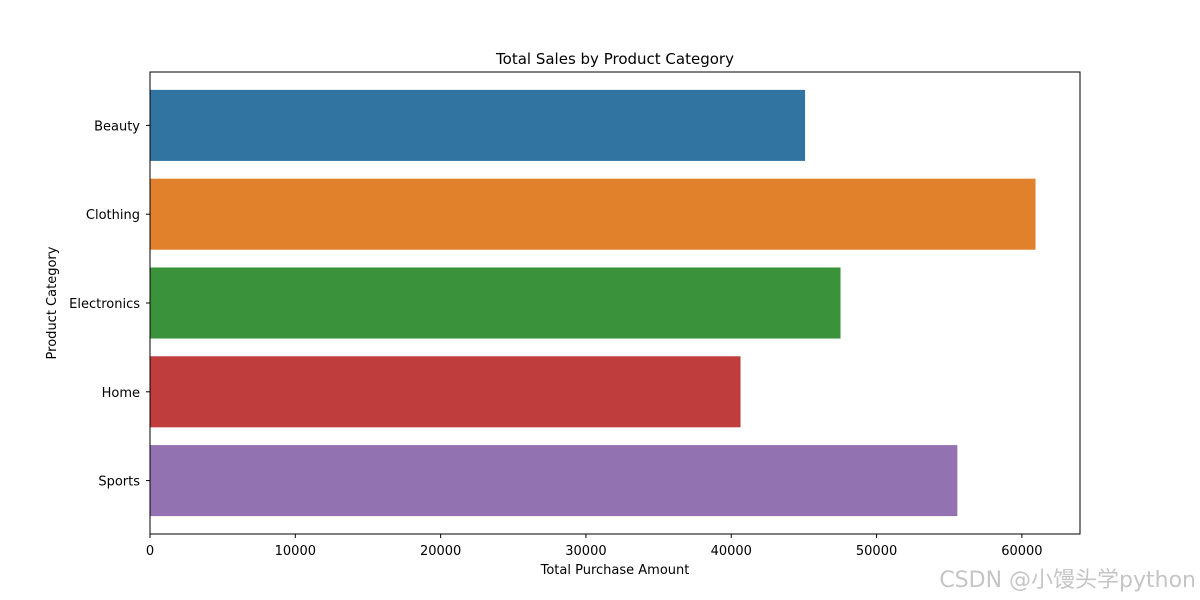 This screenshot has width=1200, height=600. What do you see at coordinates (615, 570) in the screenshot?
I see `x-axis-label: Total Purchase Amount` at bounding box center [615, 570].